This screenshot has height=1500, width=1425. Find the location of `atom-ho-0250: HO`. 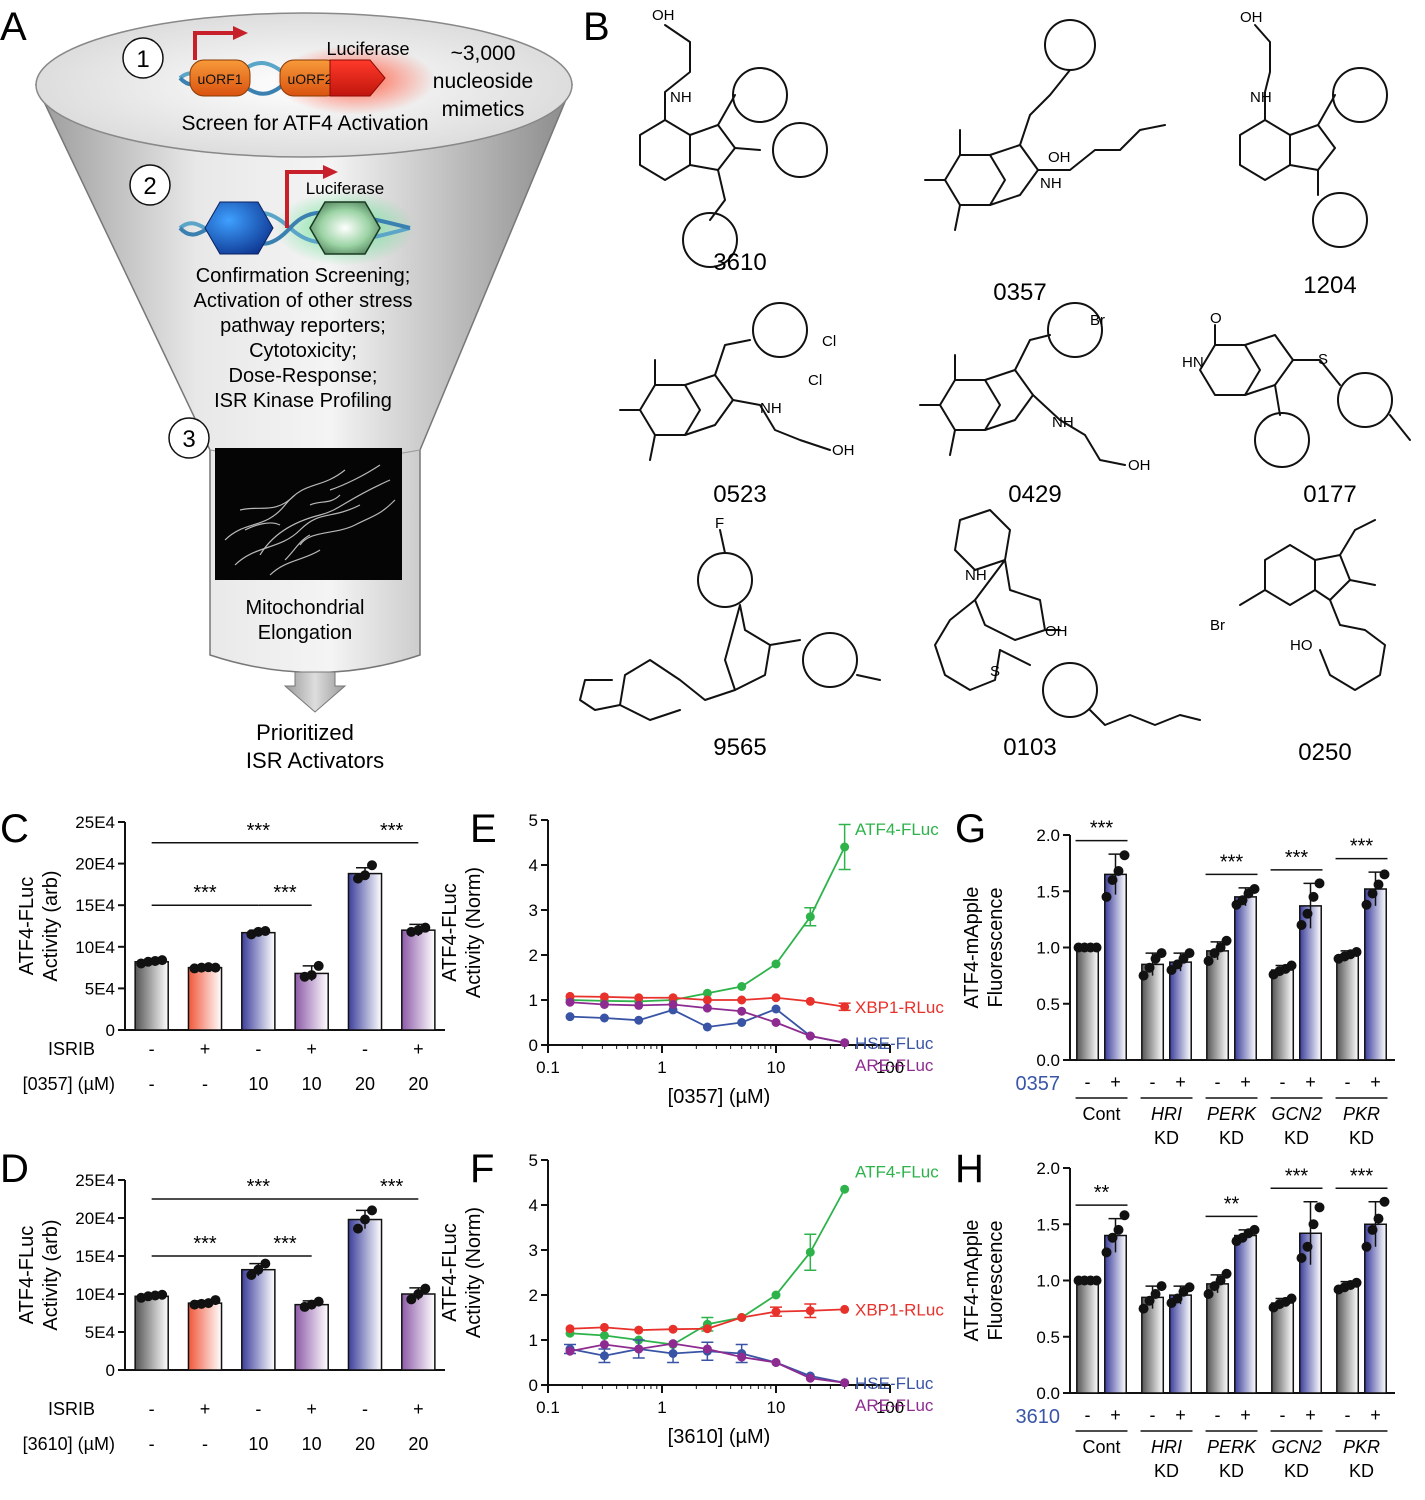

atom-ho-0250: HO is located at coordinates (1301, 645).